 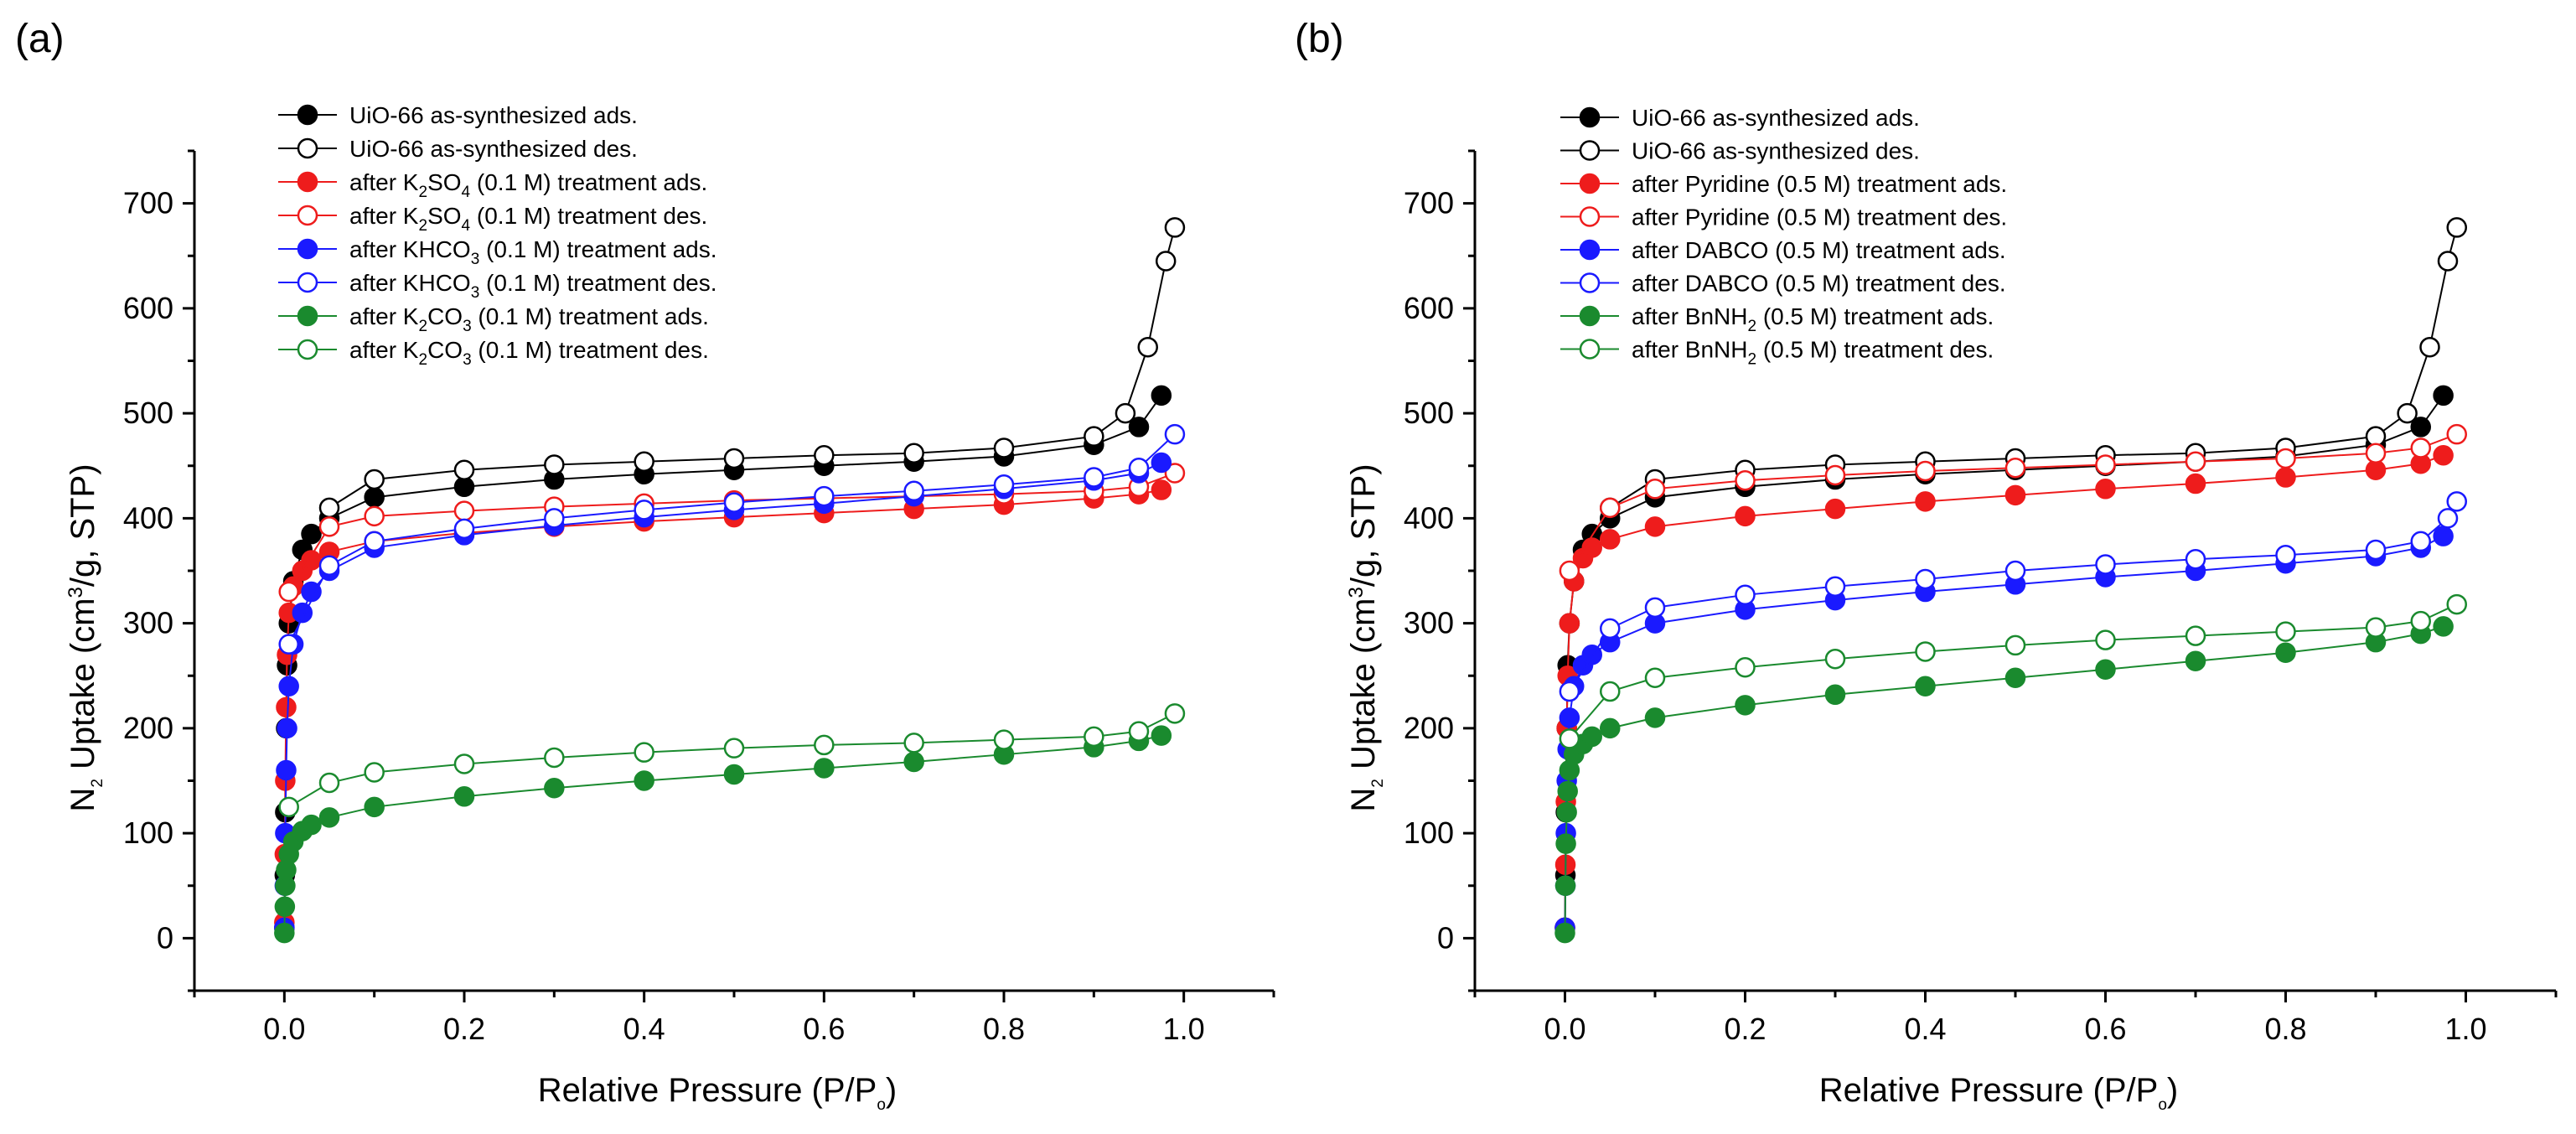 I want to click on legend-entry: after Pyridine (0.5 M) treatment des., so click(x=1783, y=217).